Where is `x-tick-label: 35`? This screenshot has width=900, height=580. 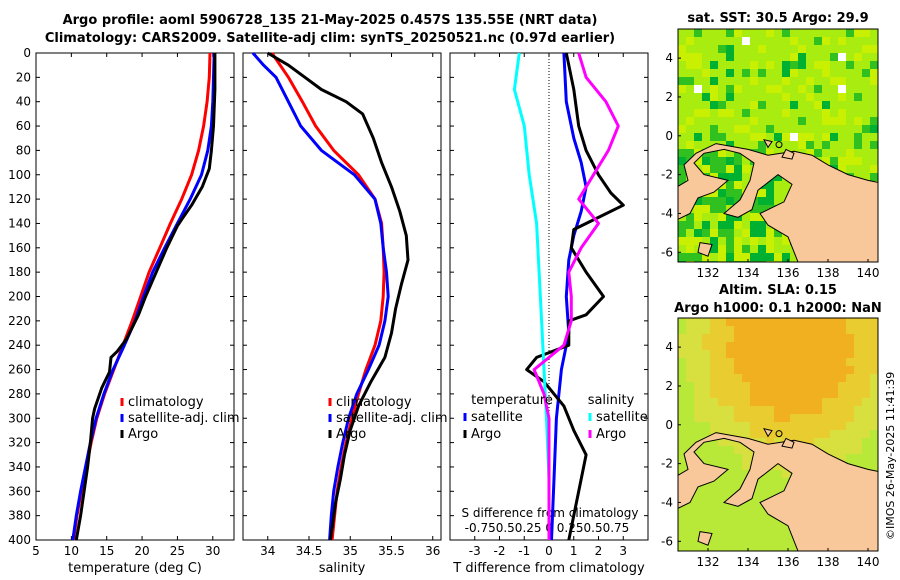
x-tick-label: 35 is located at coordinates (350, 551).